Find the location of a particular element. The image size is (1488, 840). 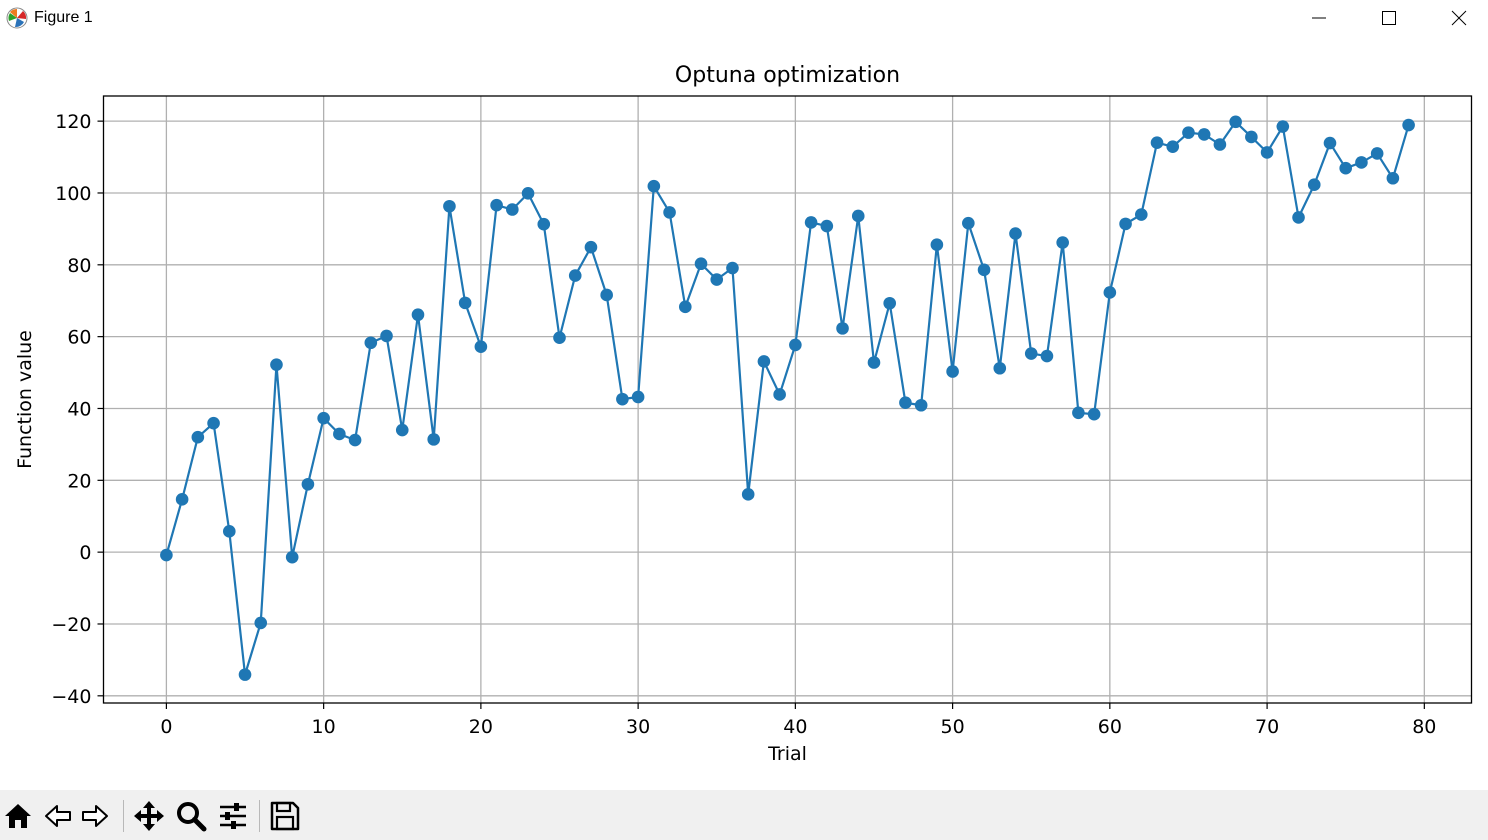

back-button is located at coordinates (58, 816).